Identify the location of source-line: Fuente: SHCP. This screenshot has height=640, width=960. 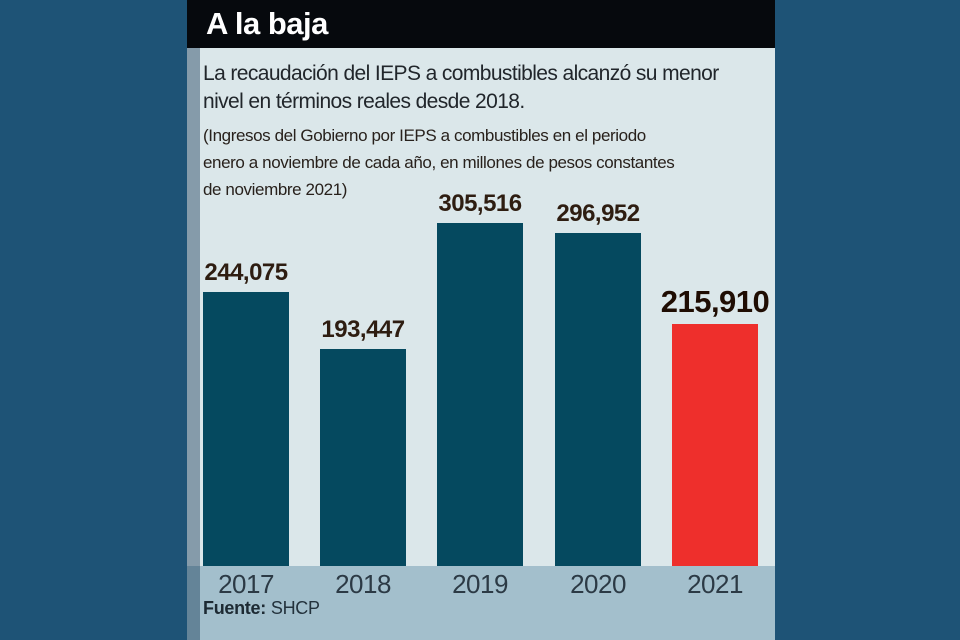
(261, 608).